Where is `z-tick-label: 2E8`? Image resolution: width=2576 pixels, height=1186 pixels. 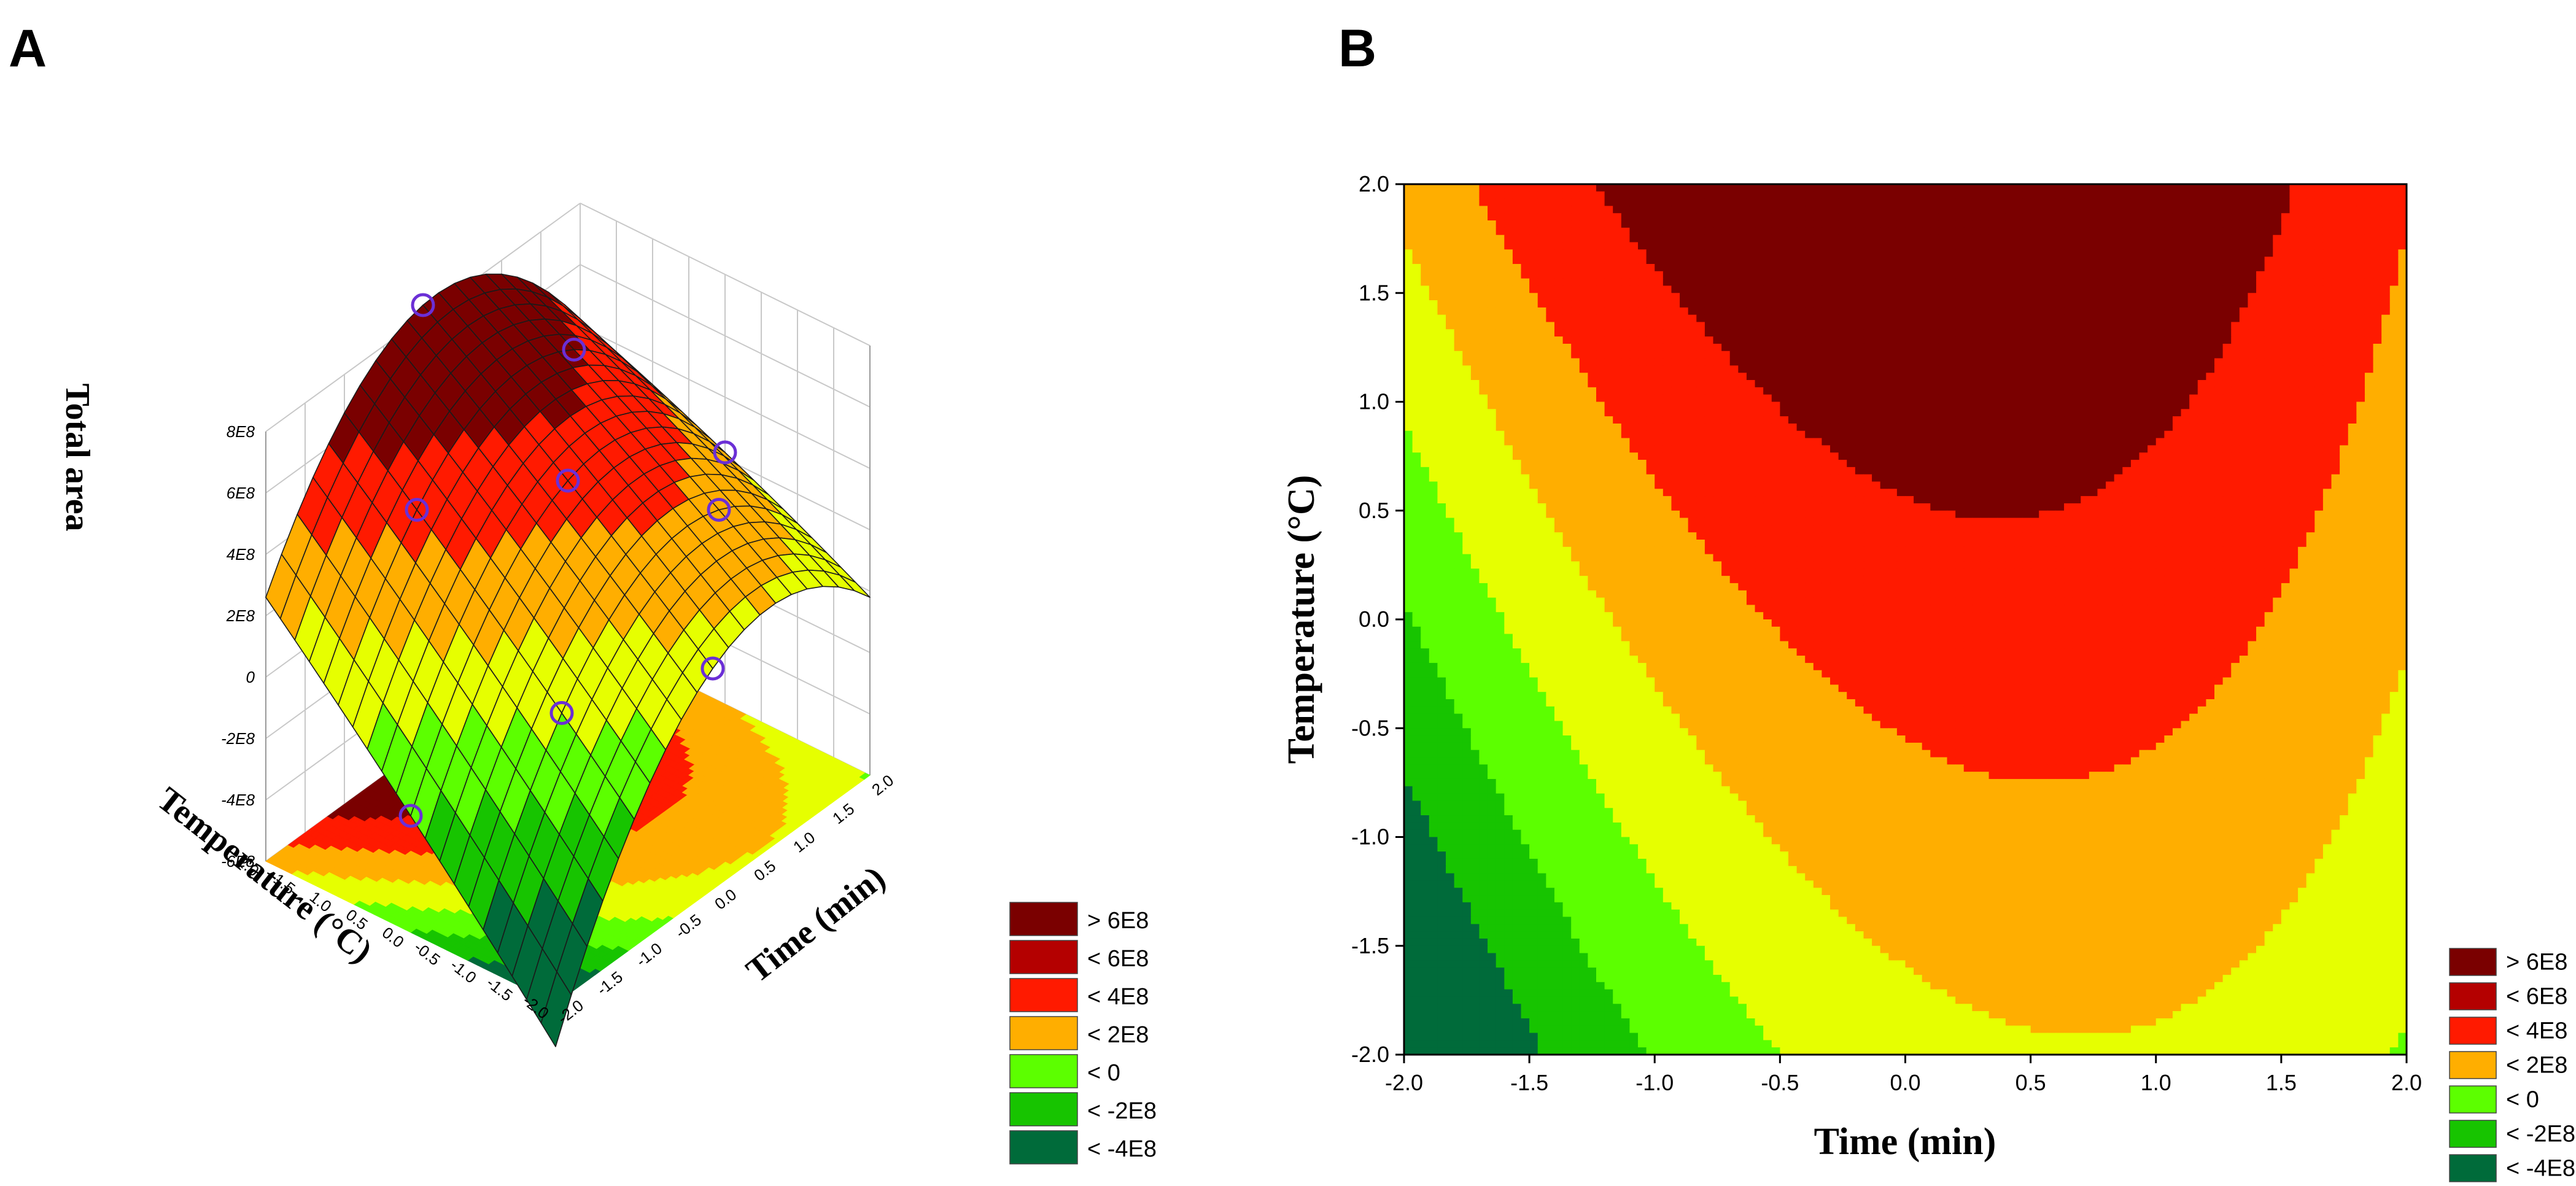
z-tick-label: 2E8 is located at coordinates (240, 616).